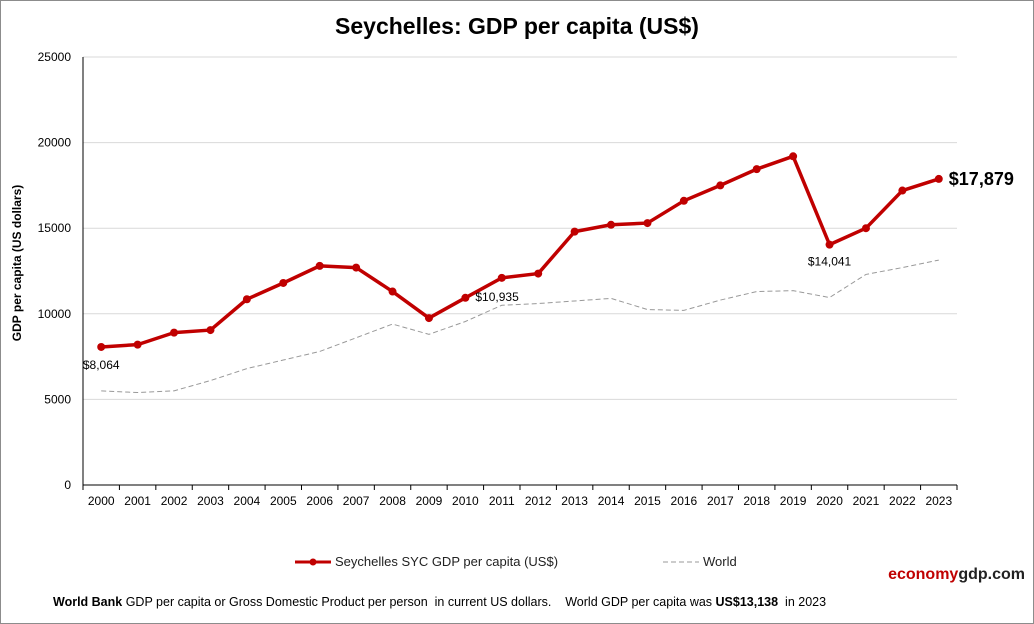  I want to click on x-tick-label: 2016, so click(684, 501).